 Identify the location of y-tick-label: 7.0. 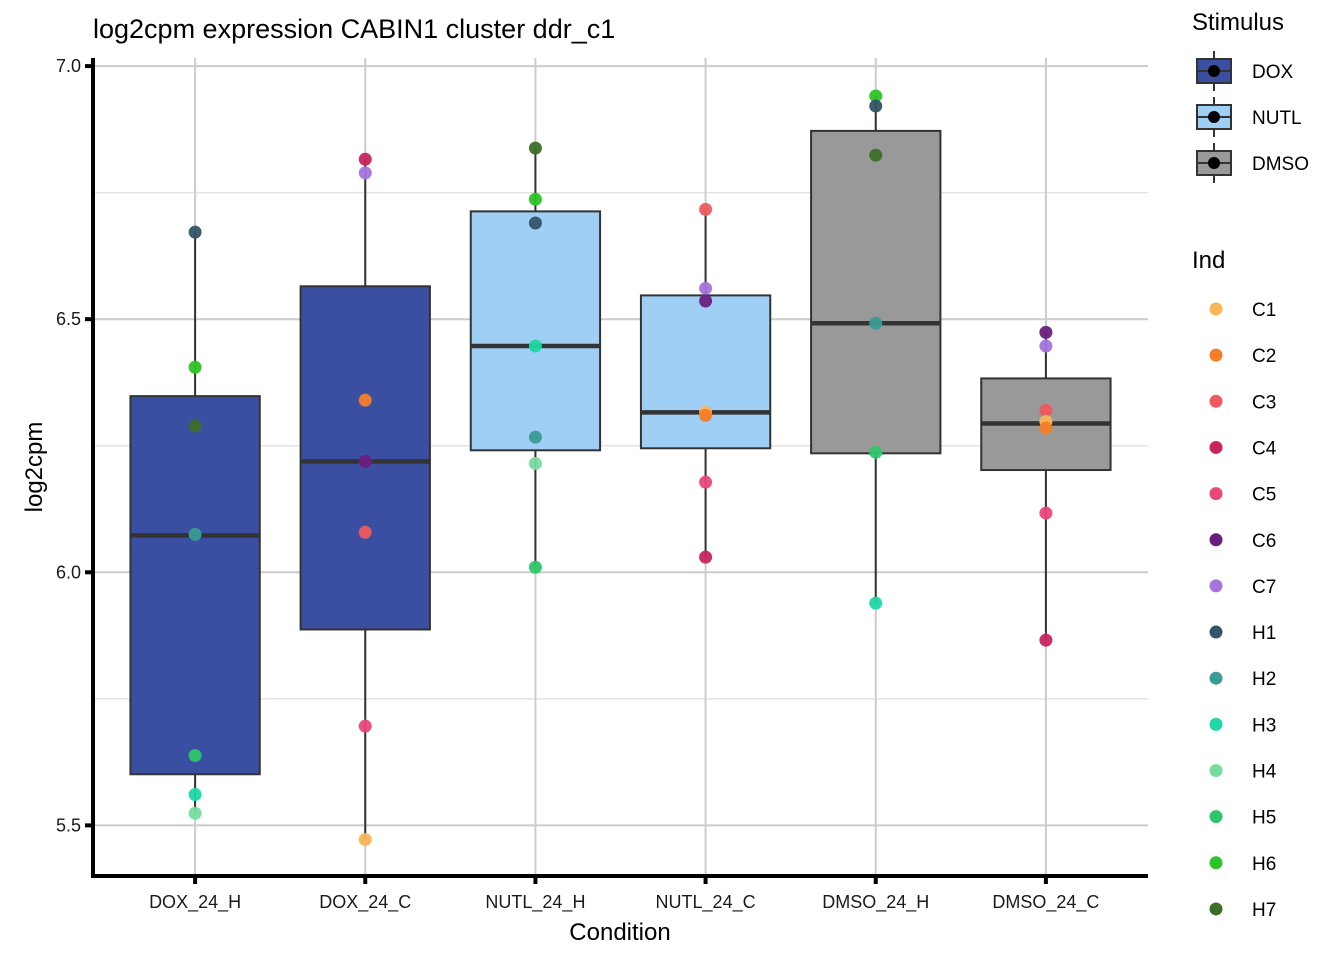
(68, 66).